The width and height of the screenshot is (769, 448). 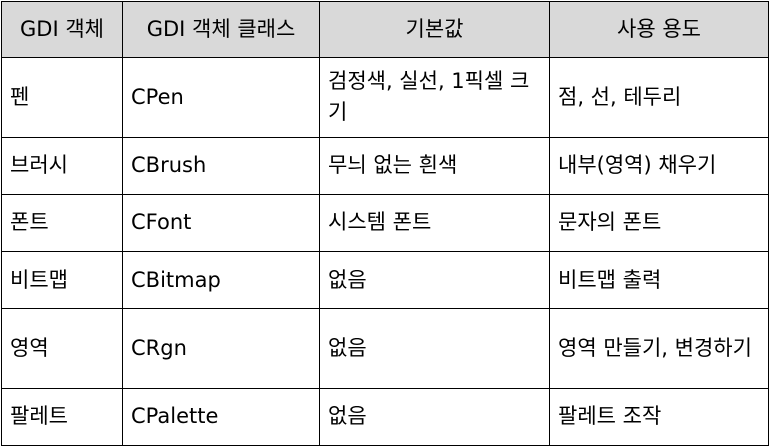 I want to click on cell-default: 검정색, 실선, 1픽셀 크기, so click(x=434, y=97).